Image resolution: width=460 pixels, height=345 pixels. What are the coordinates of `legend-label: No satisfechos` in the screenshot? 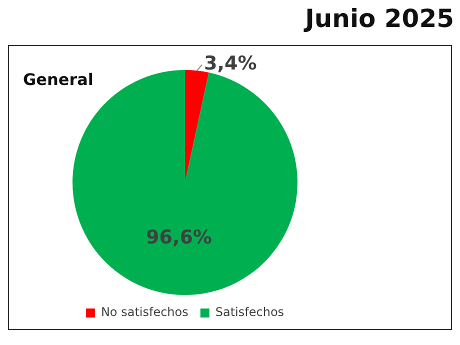 It's located at (144, 312).